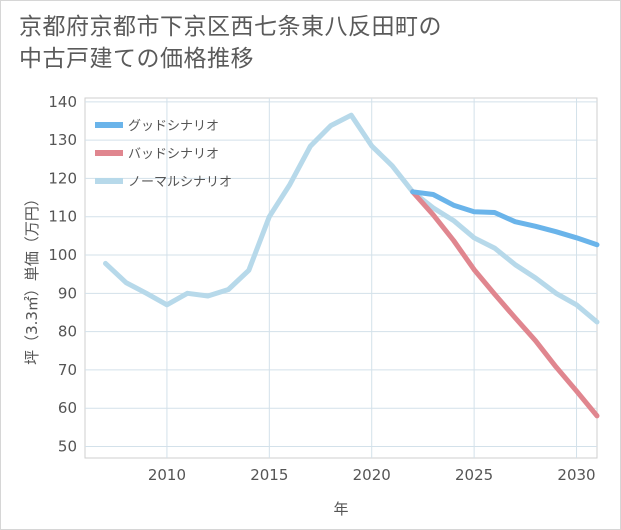 The height and width of the screenshot is (530, 621). I want to click on x-axis-label: 年, so click(340, 509).